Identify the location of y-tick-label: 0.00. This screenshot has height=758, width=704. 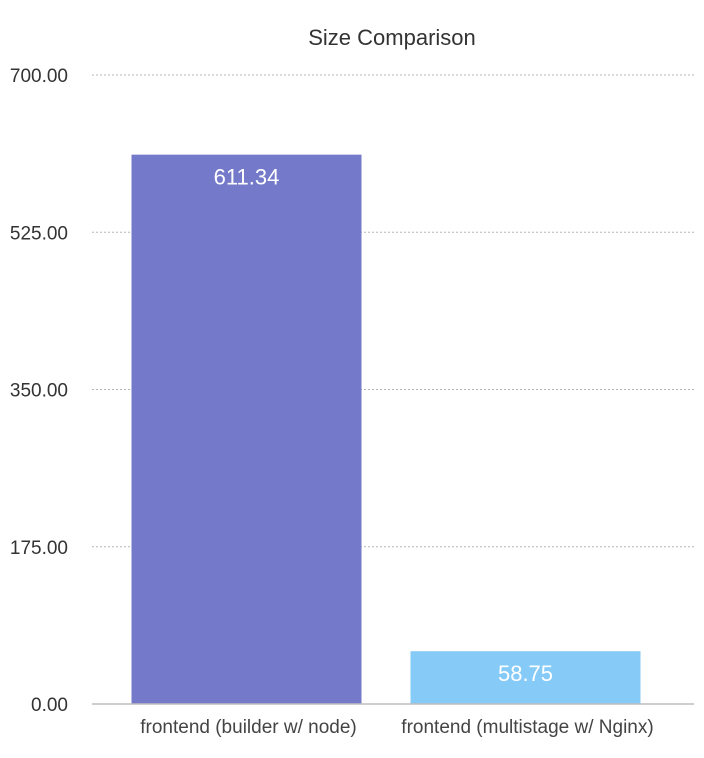
(49, 705).